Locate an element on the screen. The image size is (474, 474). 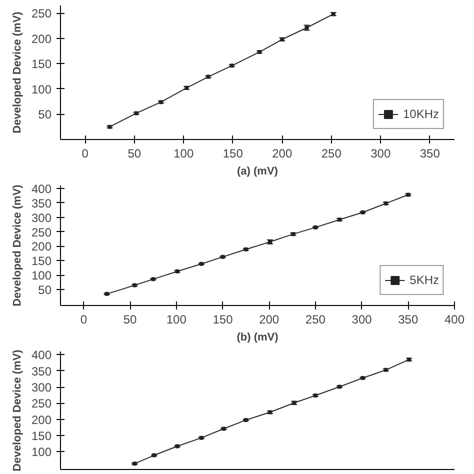
x-tick-label: 400 is located at coordinates (454, 319).